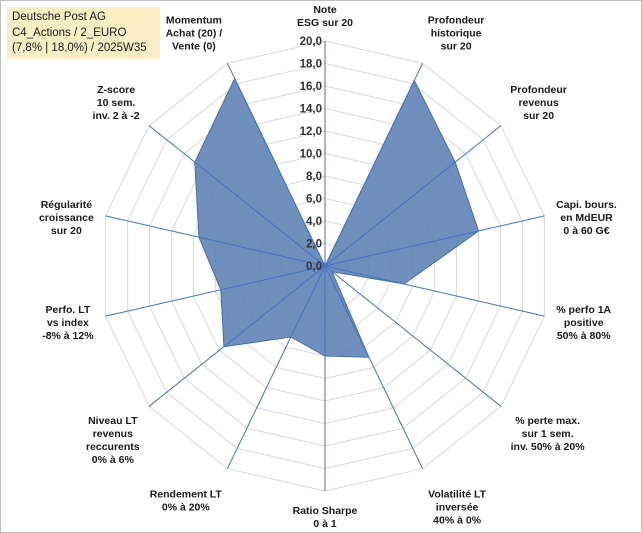  Describe the element at coordinates (194, 21) in the screenshot. I see `axis-label: Momentum` at that location.